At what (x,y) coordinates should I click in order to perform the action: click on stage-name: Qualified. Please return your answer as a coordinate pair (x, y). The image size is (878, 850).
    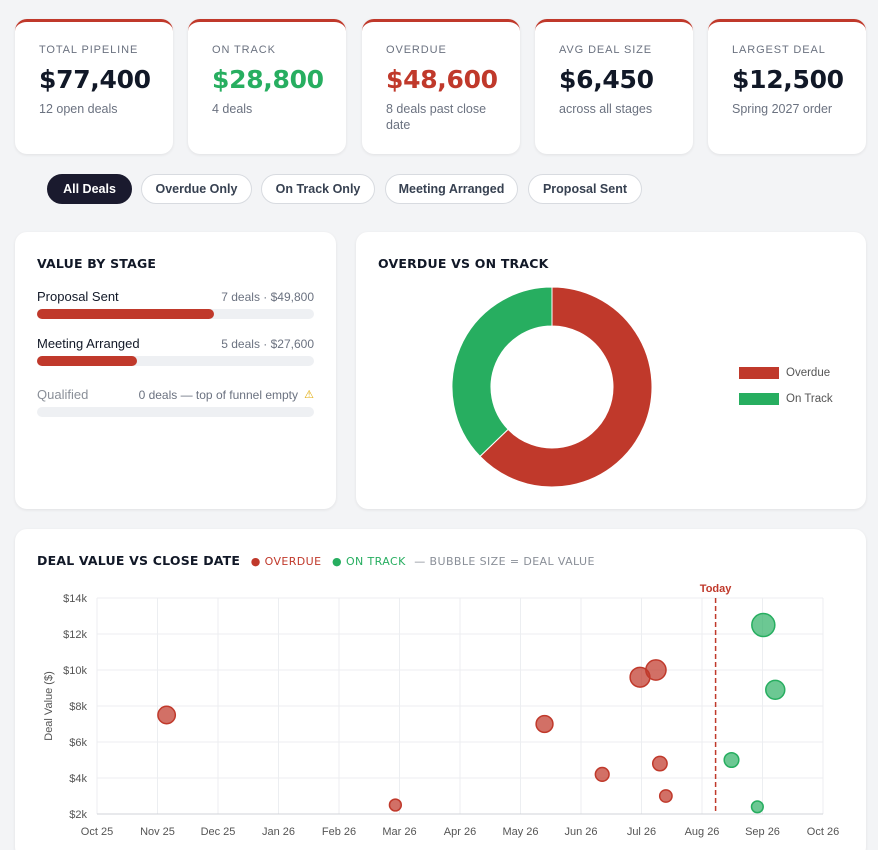
    Looking at the image, I should click on (63, 394).